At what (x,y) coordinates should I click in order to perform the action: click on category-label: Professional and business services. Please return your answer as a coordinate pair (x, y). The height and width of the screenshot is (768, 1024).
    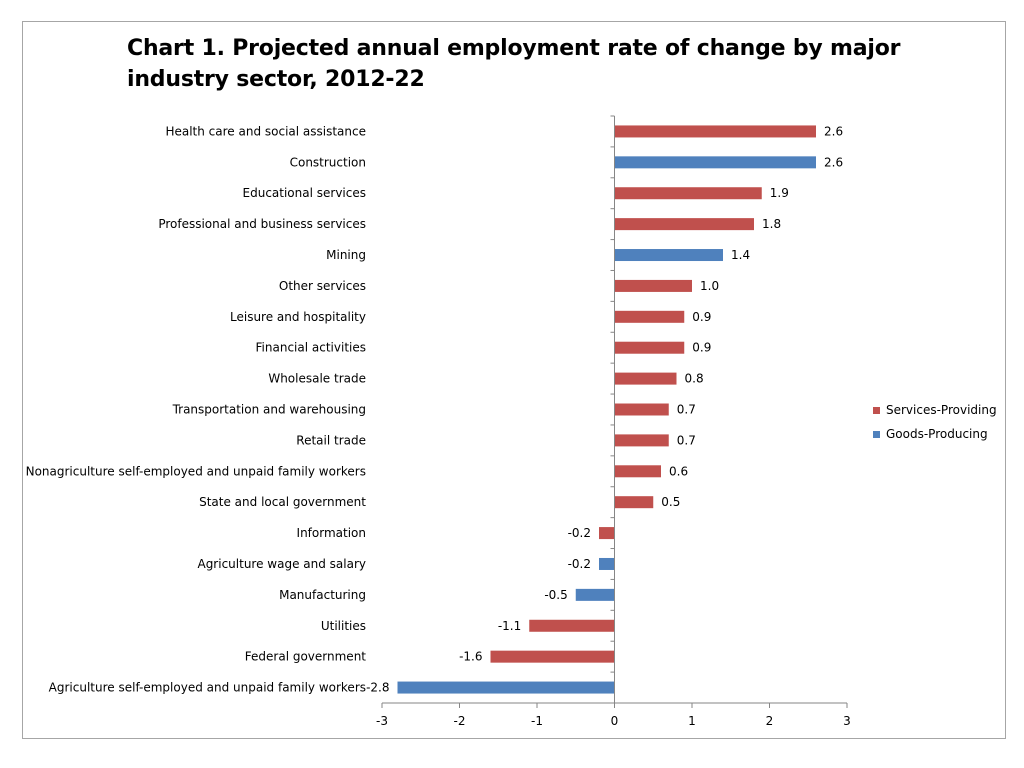
    Looking at the image, I should click on (262, 224).